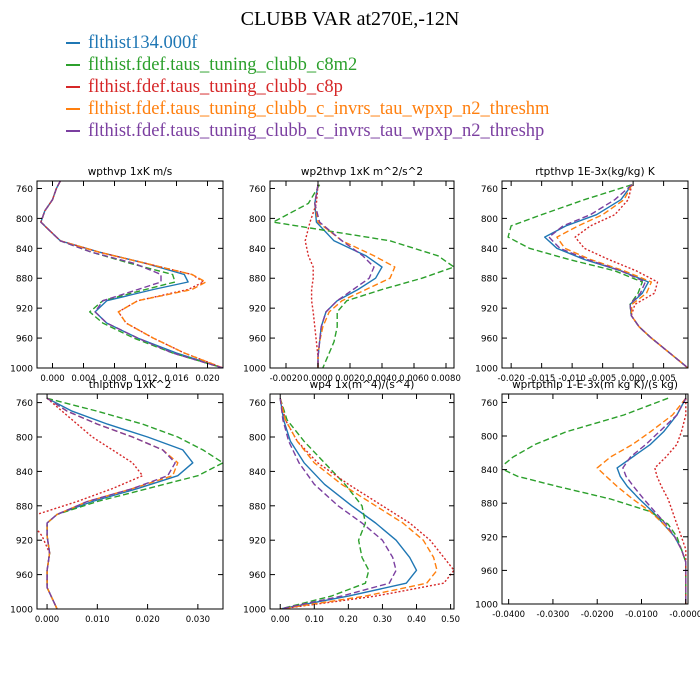  Describe the element at coordinates (362, 172) in the screenshot. I see `panel-title: wp2thvp 1xK m^2/s^2` at that location.